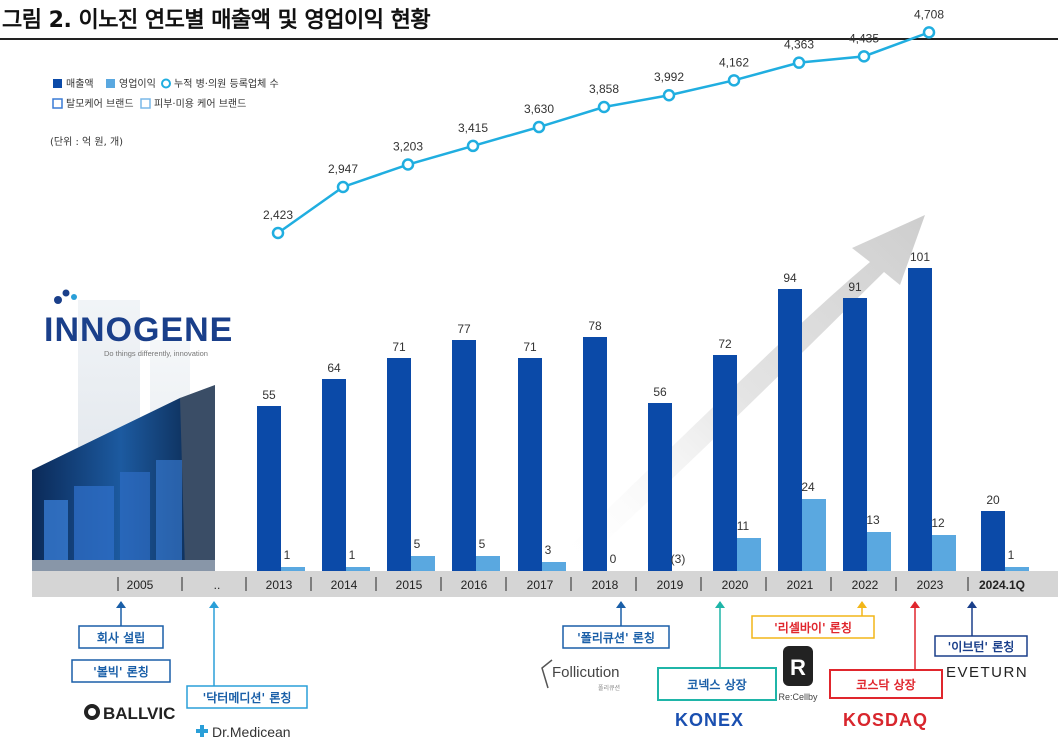 The width and height of the screenshot is (1058, 751). I want to click on event-konex-listing: 코넥스 상장, so click(716, 684).